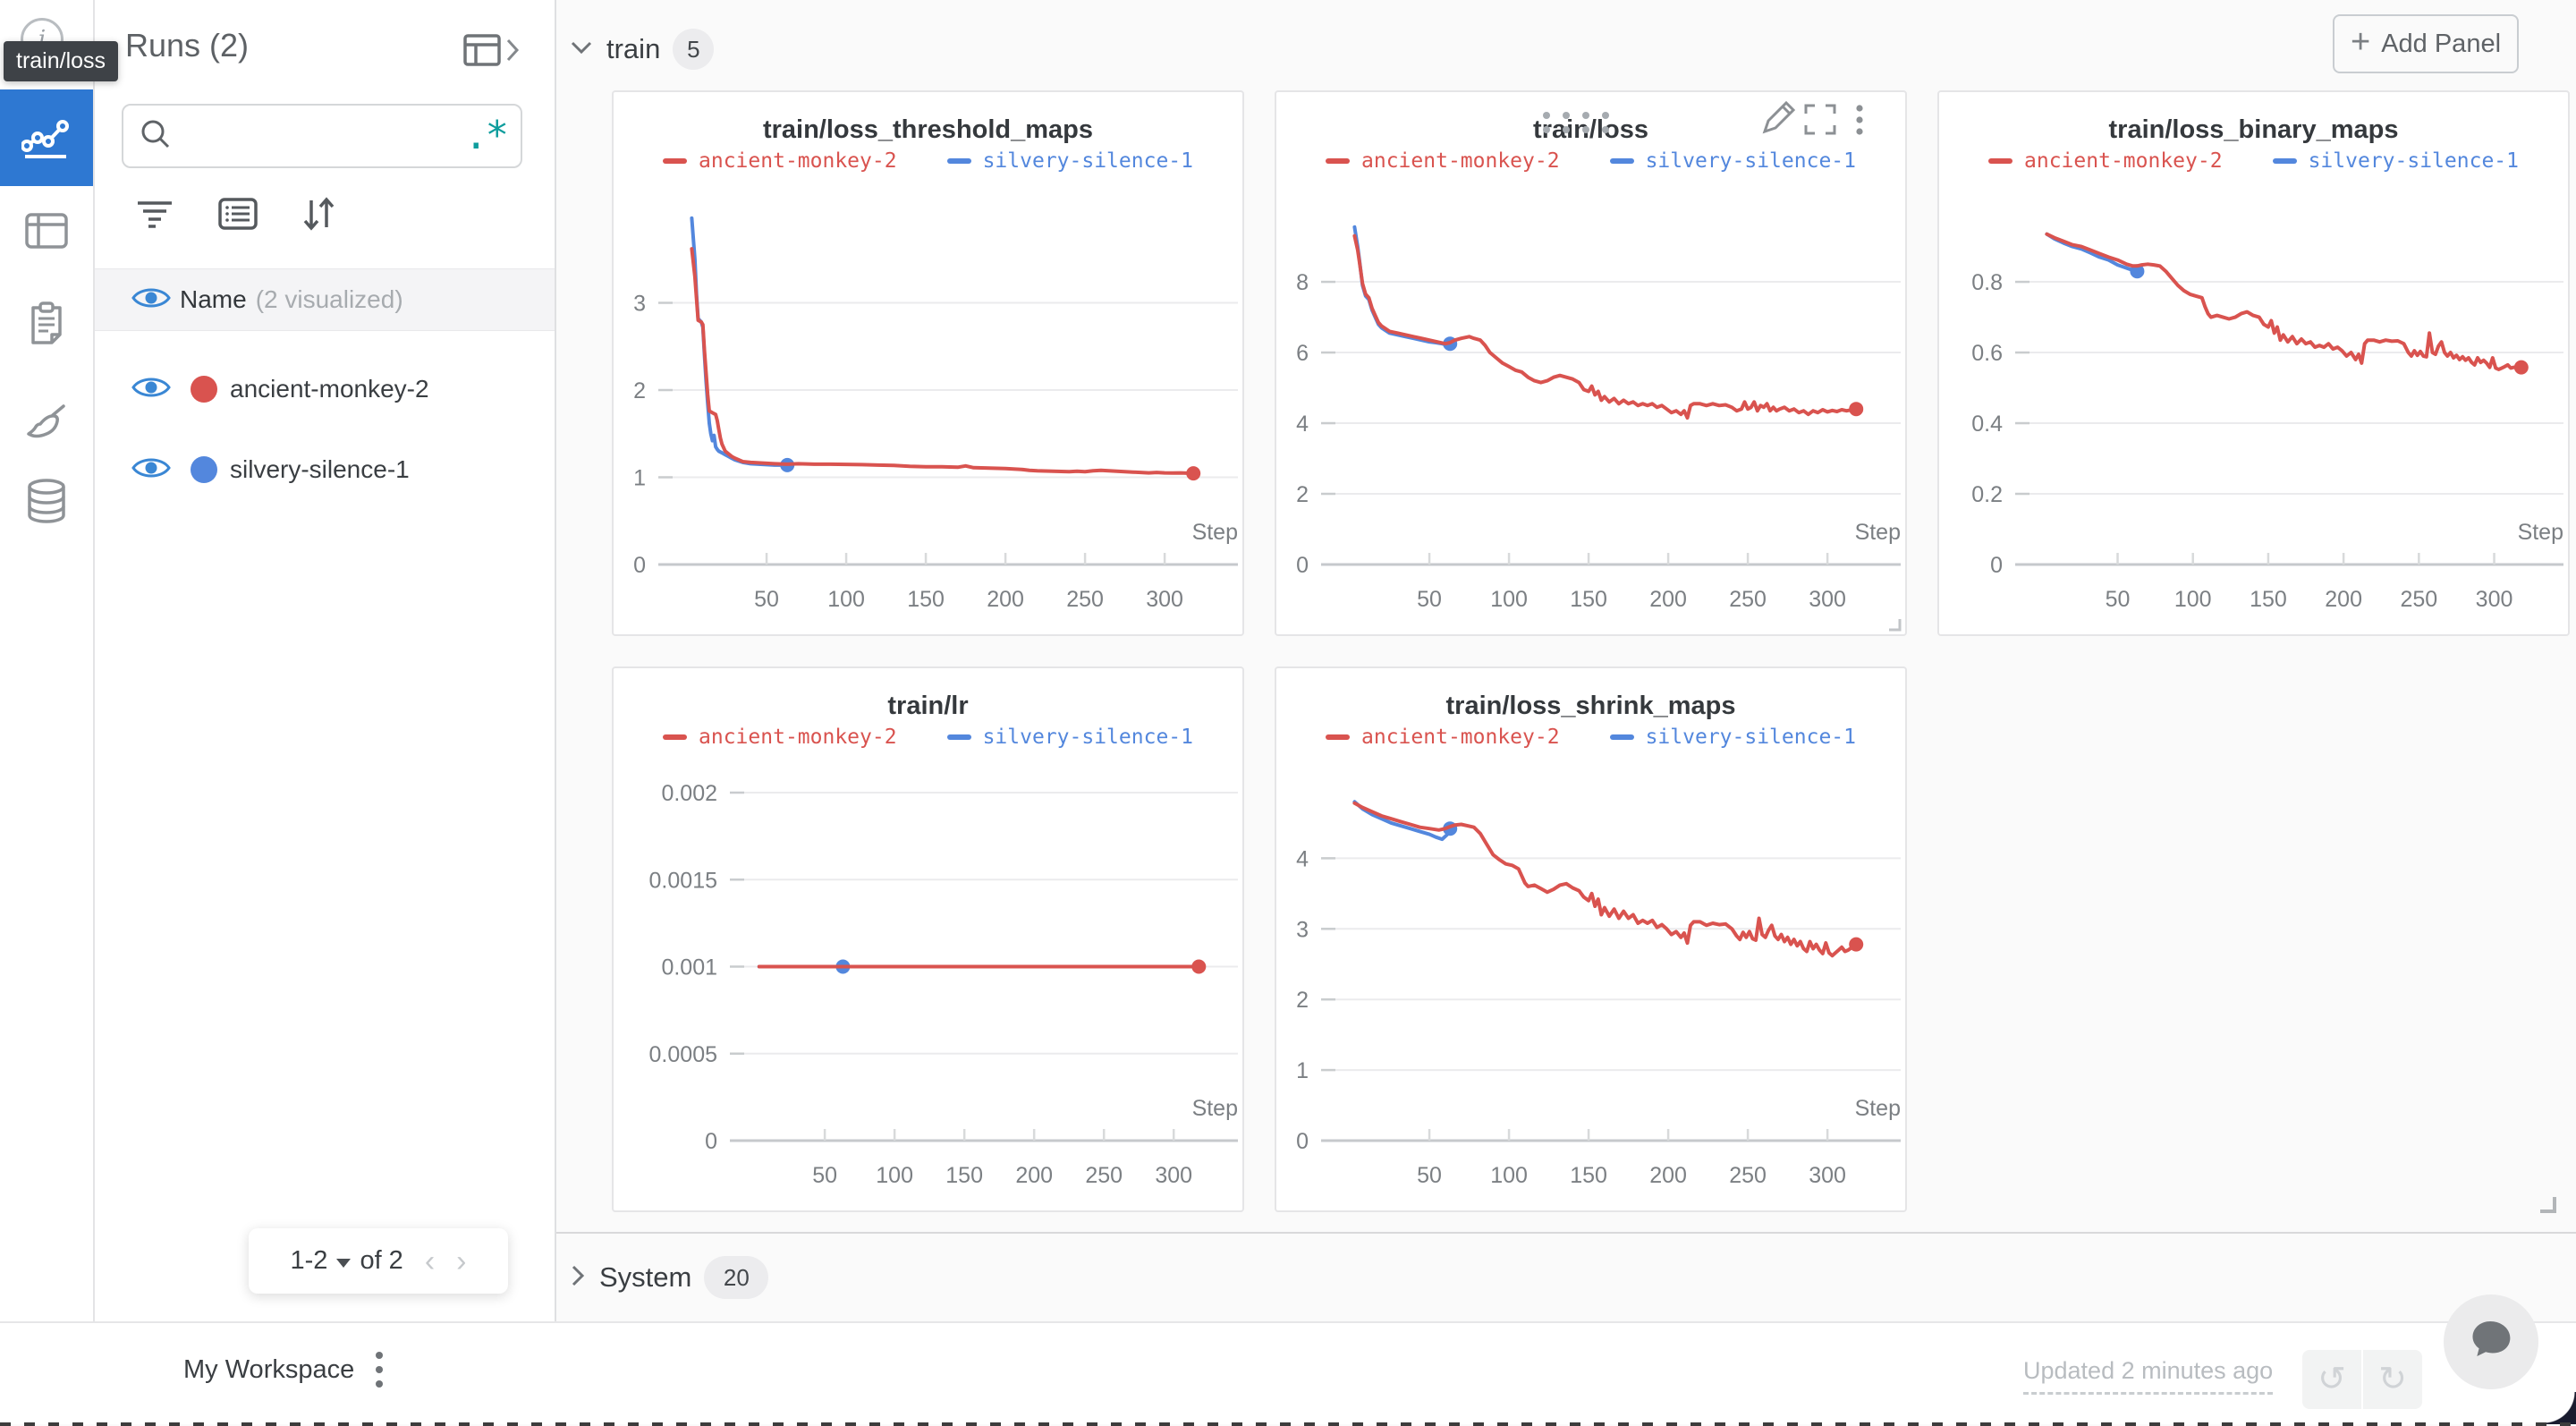 The image size is (2576, 1426). What do you see at coordinates (689, 968) in the screenshot?
I see `svg-text: 0.001` at bounding box center [689, 968].